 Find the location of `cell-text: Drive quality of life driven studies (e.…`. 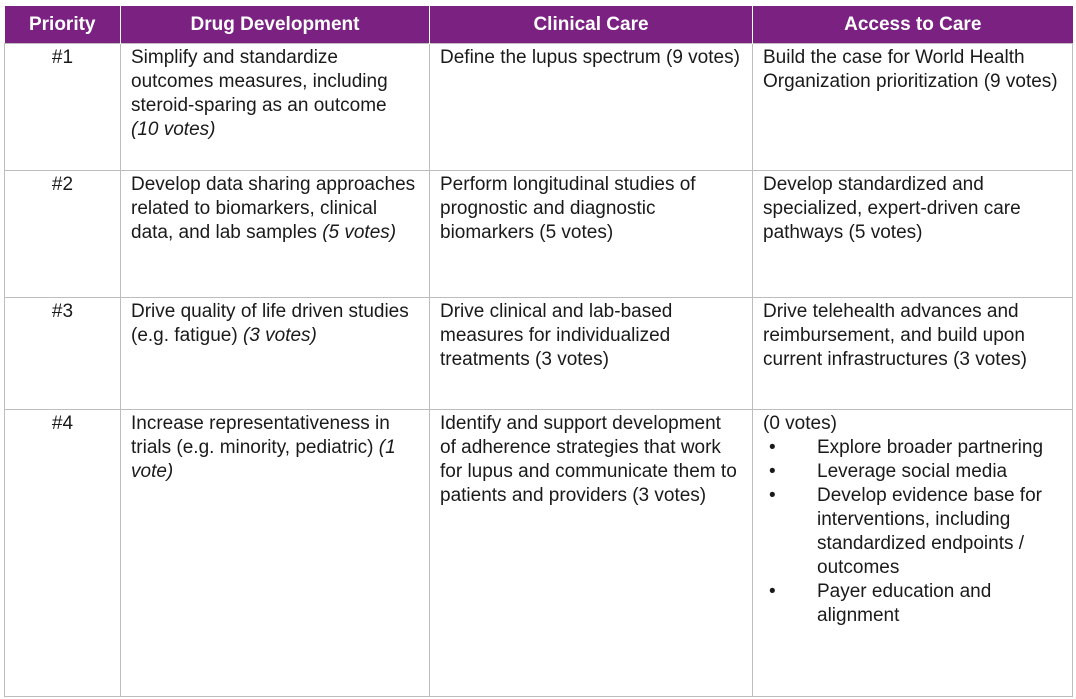

cell-text: Drive quality of life driven studies (e.… is located at coordinates (270, 323).